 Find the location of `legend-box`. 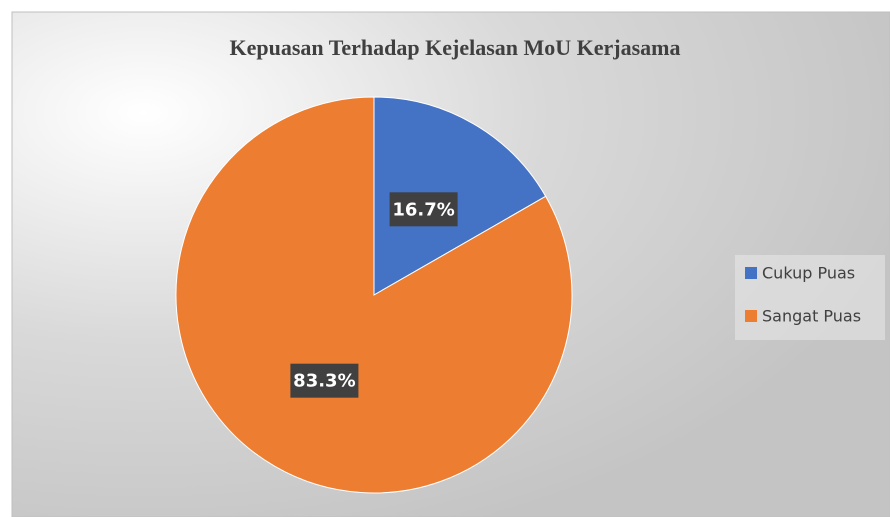

legend-box is located at coordinates (810, 297).